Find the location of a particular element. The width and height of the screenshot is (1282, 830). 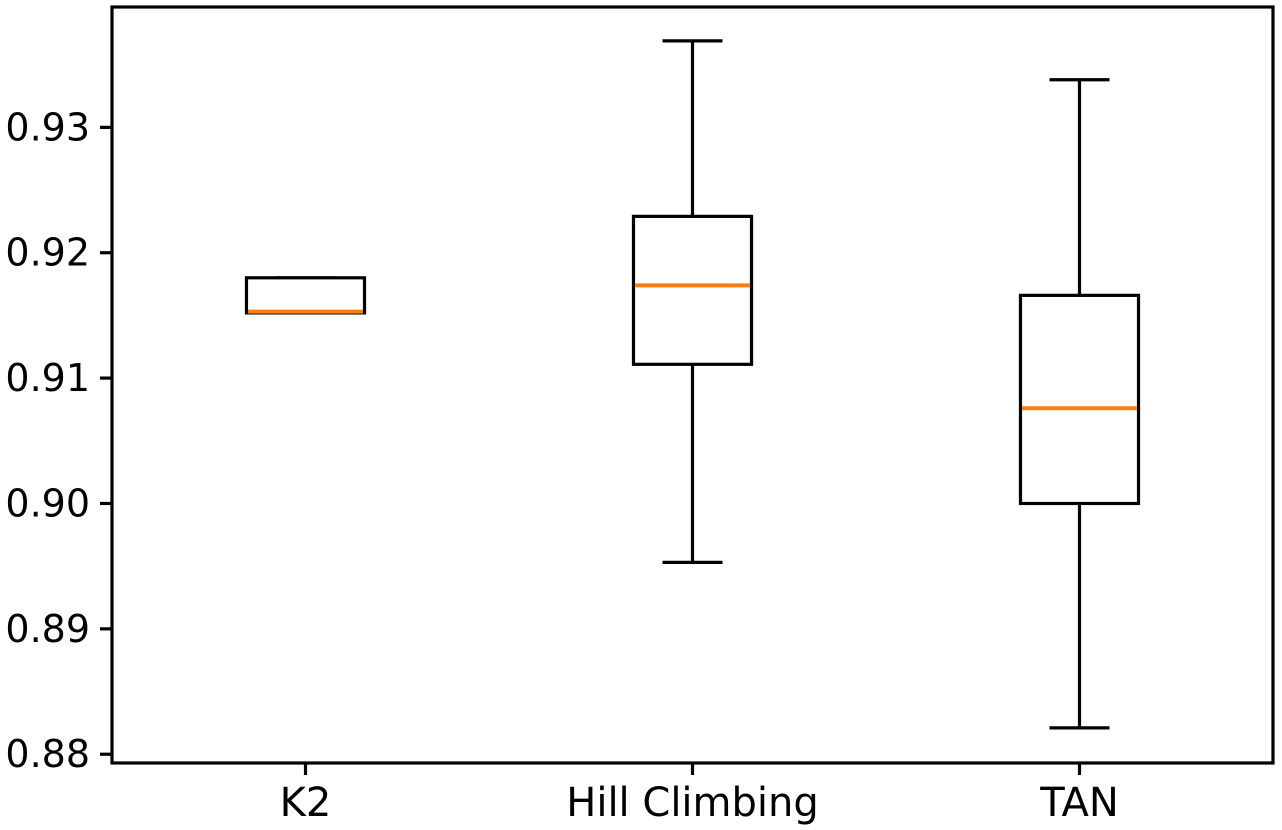

iqr-box-hill-climbing is located at coordinates (692, 290).